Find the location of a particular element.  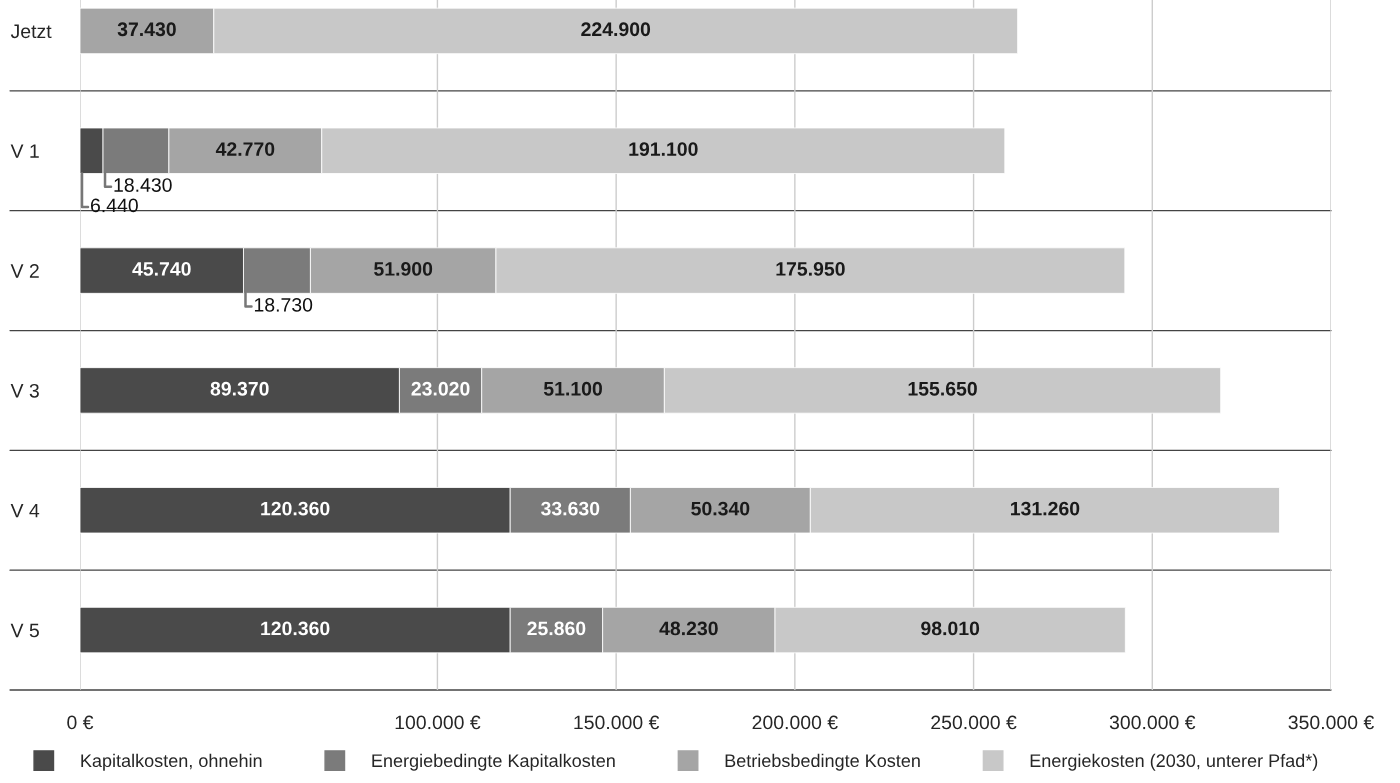

x-tick-label: 200.000 € is located at coordinates (795, 722).